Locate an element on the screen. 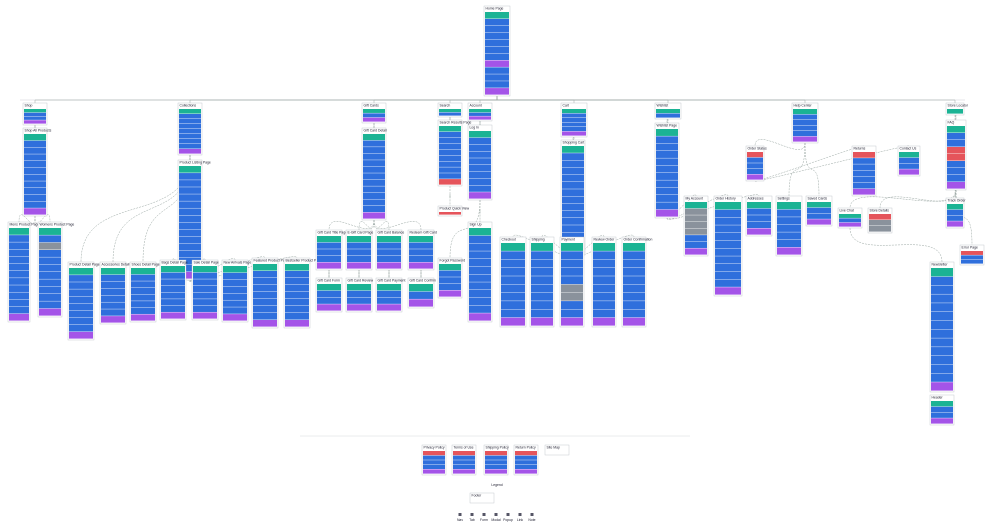 The height and width of the screenshot is (530, 988). page-title: Order Status is located at coordinates (758, 149).